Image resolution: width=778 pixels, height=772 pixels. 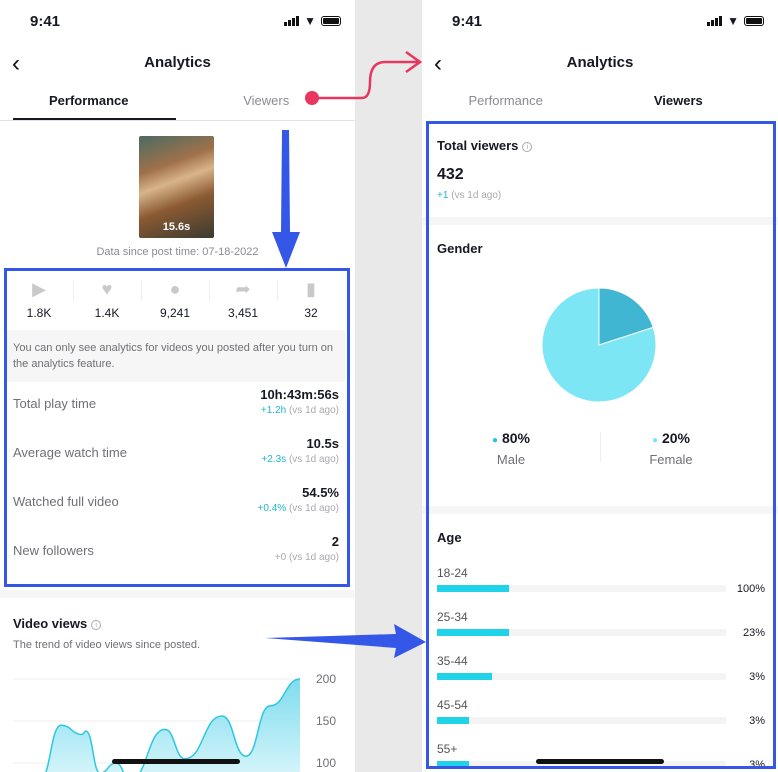 What do you see at coordinates (478, 145) in the screenshot?
I see `total-viewers-title-text: Total viewers` at bounding box center [478, 145].